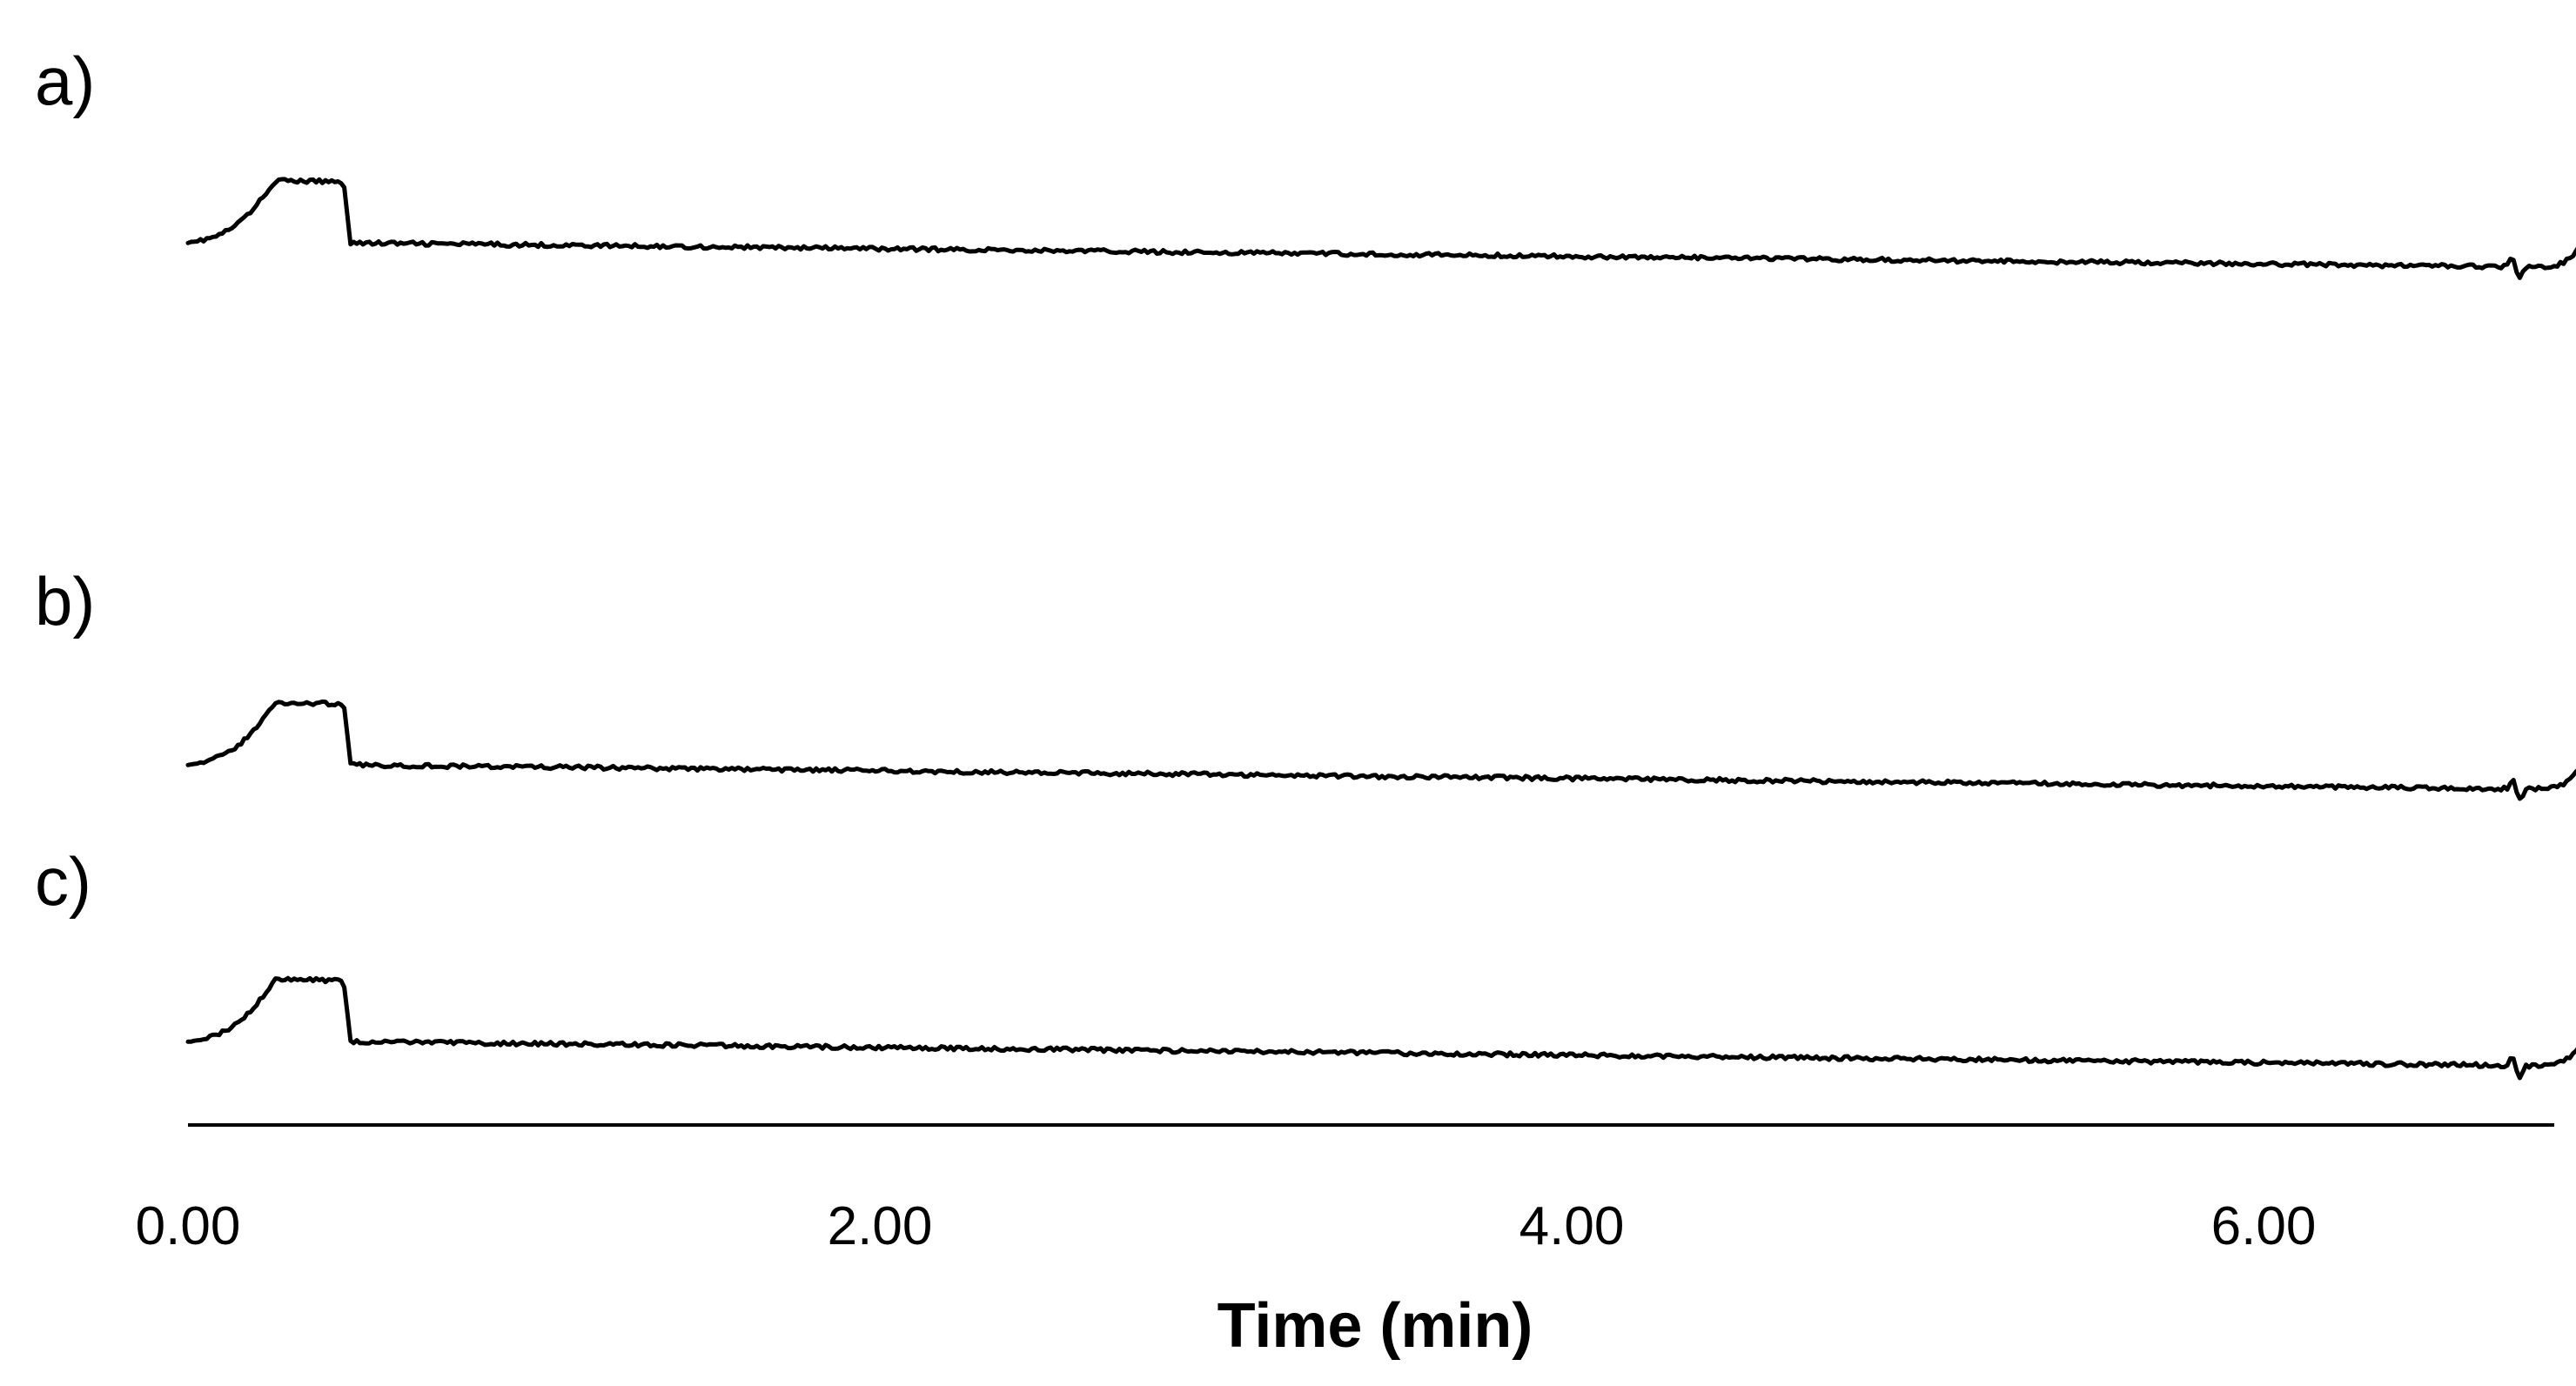 This screenshot has height=1386, width=2576. Describe the element at coordinates (1376, 1326) in the screenshot. I see `x-axis-title: Time (min)` at that location.